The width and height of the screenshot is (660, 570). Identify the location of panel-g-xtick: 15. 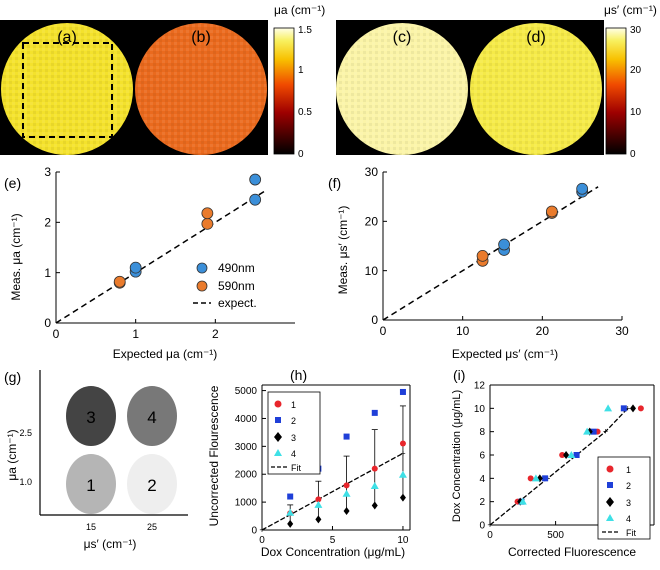
(91, 527).